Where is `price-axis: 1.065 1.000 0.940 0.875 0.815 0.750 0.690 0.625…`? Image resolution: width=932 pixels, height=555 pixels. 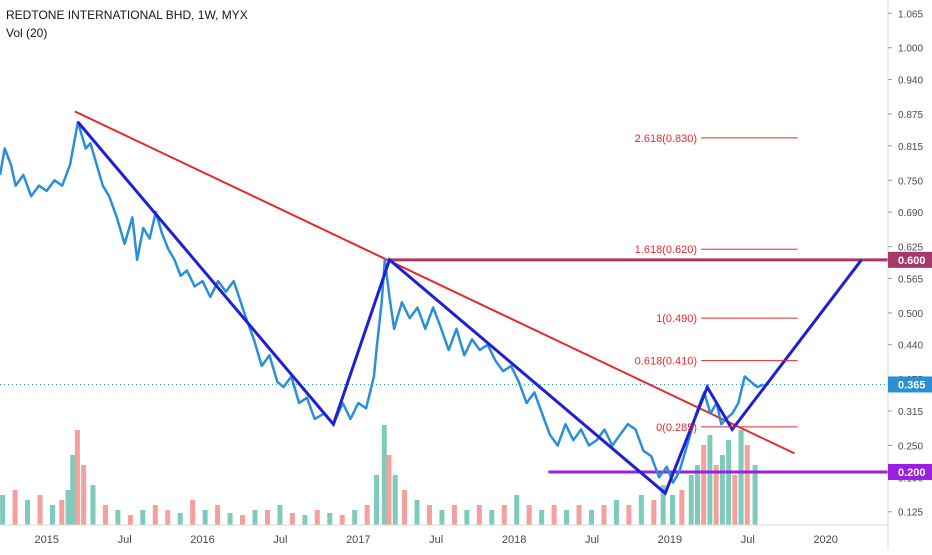
price-axis: 1.065 1.000 0.940 0.875 0.815 0.750 0.690 0.625… is located at coordinates (909, 275).